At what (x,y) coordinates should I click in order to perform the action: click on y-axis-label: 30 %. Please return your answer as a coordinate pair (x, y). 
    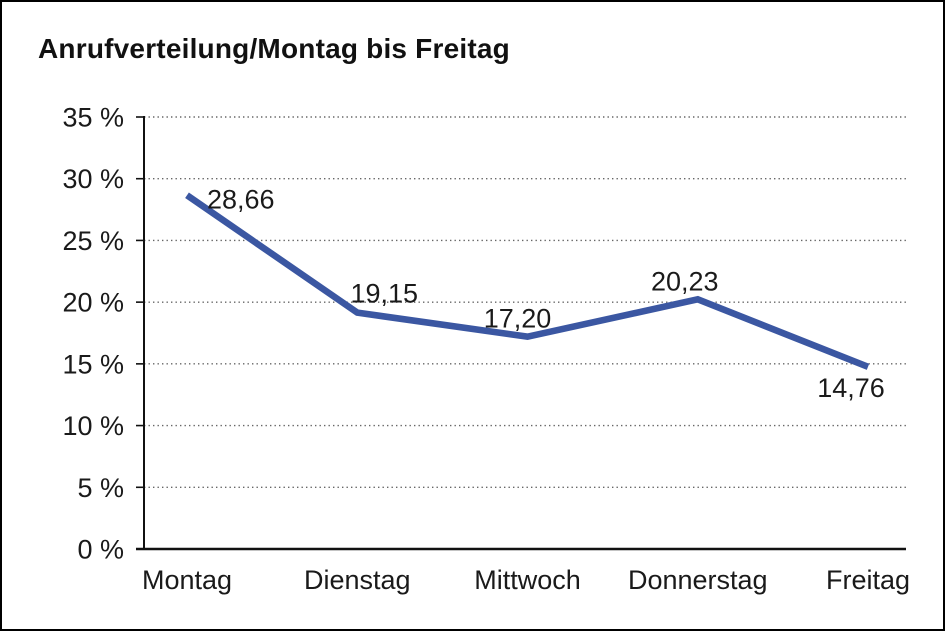
    Looking at the image, I should click on (93, 179).